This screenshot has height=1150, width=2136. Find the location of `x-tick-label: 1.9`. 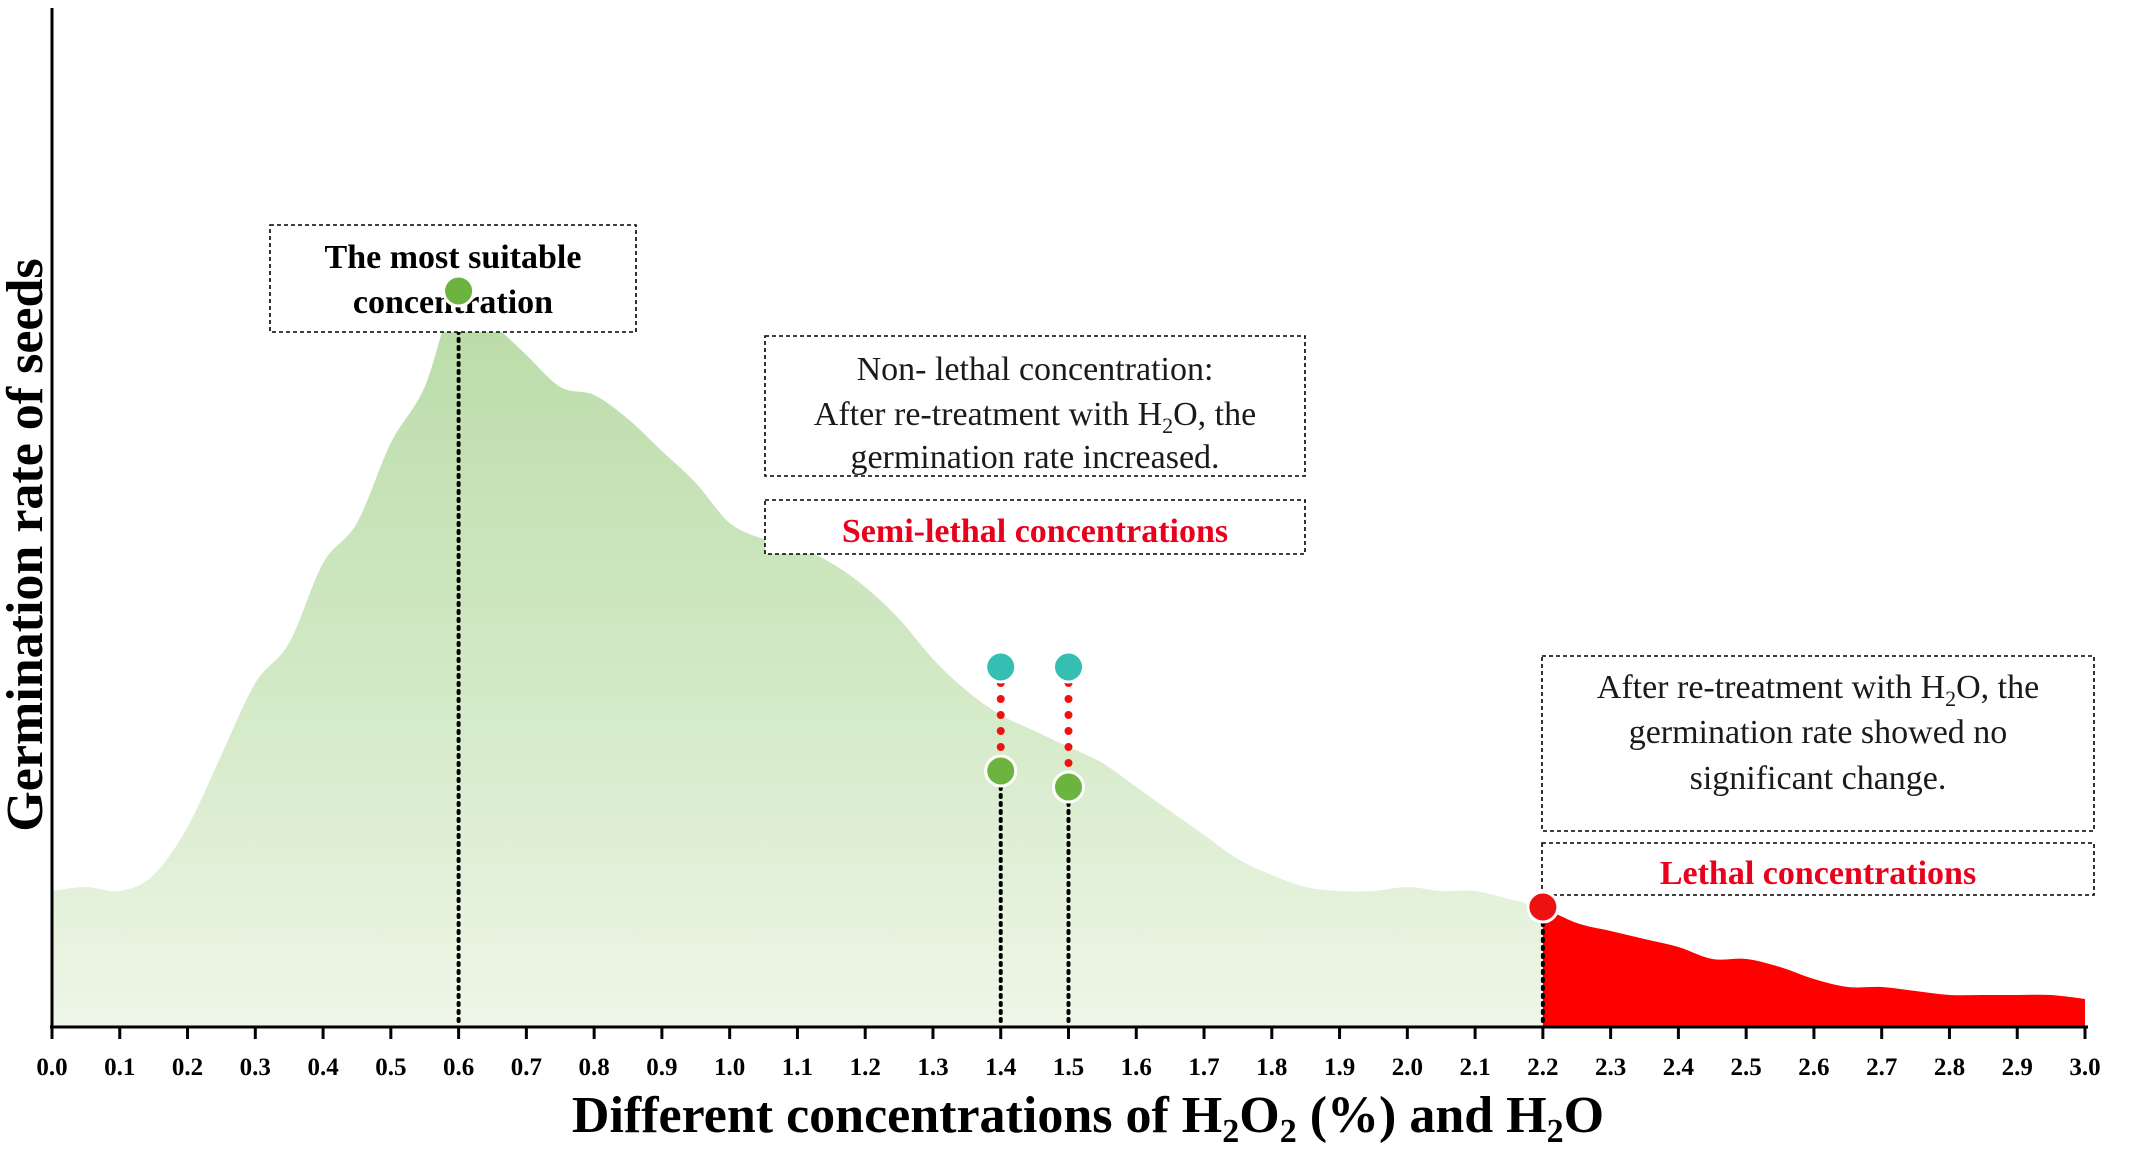

x-tick-label: 1.9 is located at coordinates (1339, 1067).